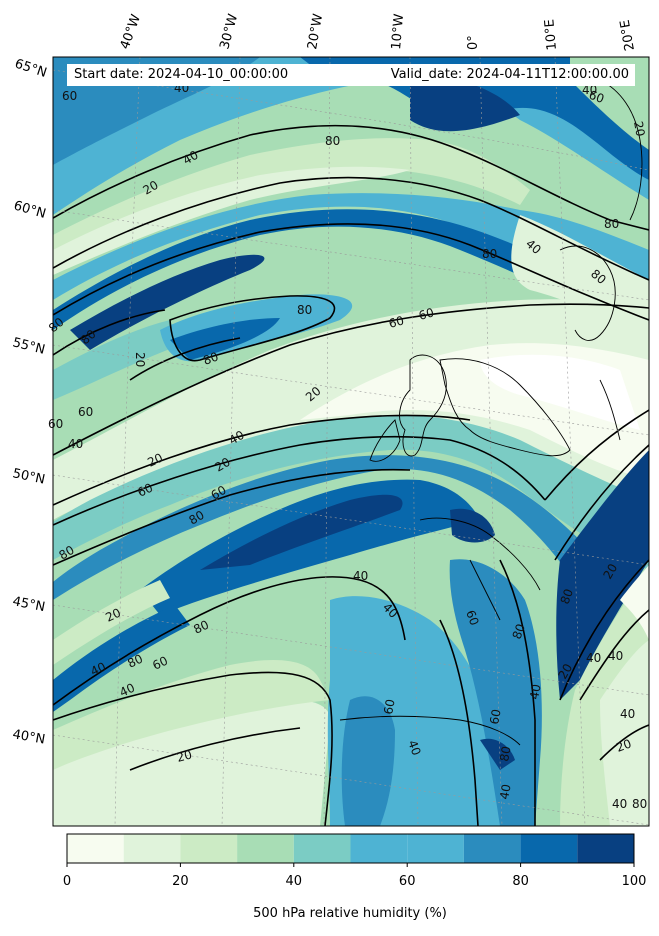 The image size is (659, 936). What do you see at coordinates (520, 881) in the screenshot?
I see `colorbar-tick-label: 80` at bounding box center [520, 881].